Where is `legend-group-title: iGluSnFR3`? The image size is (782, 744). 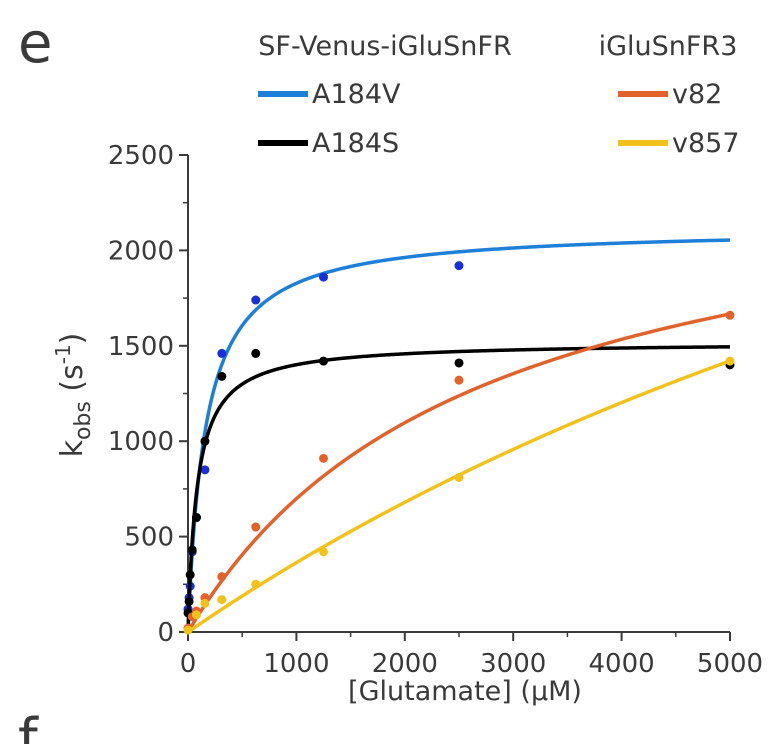 legend-group-title: iGluSnFR3 is located at coordinates (668, 46).